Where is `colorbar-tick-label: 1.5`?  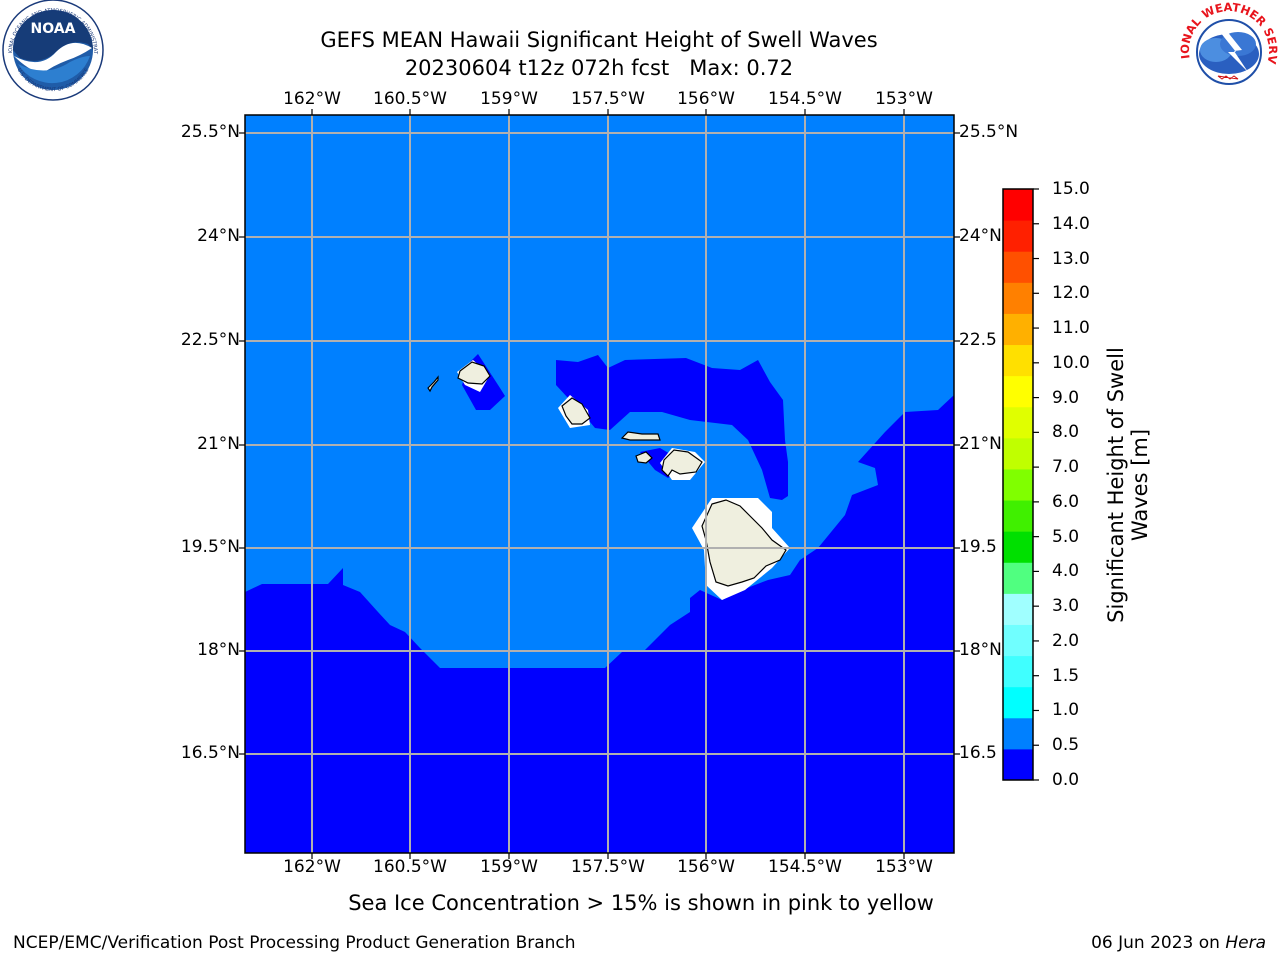
colorbar-tick-label: 1.5 is located at coordinates (1066, 675).